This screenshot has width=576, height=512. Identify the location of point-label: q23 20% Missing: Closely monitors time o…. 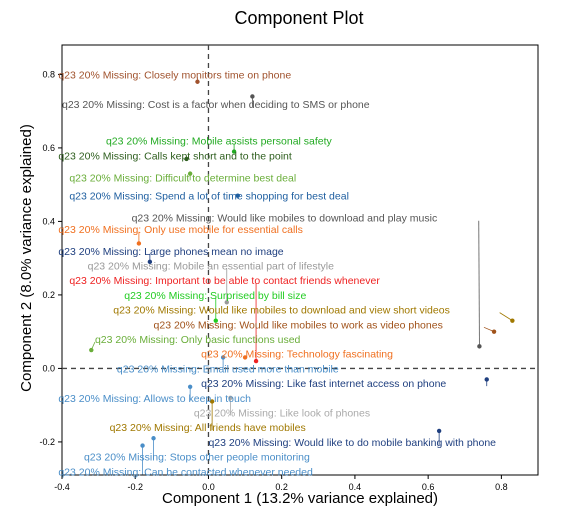
(174, 75).